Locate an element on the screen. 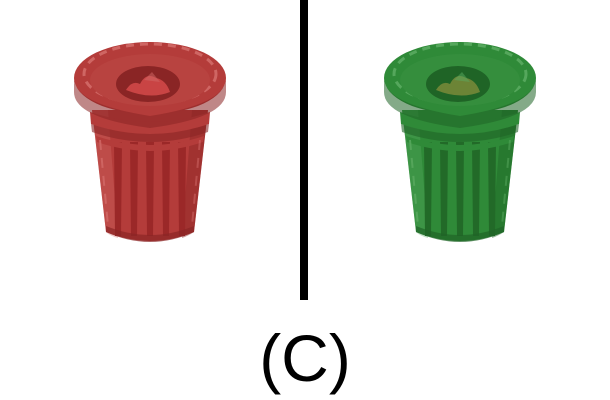  trash-can-red-icon is located at coordinates (150, 142).